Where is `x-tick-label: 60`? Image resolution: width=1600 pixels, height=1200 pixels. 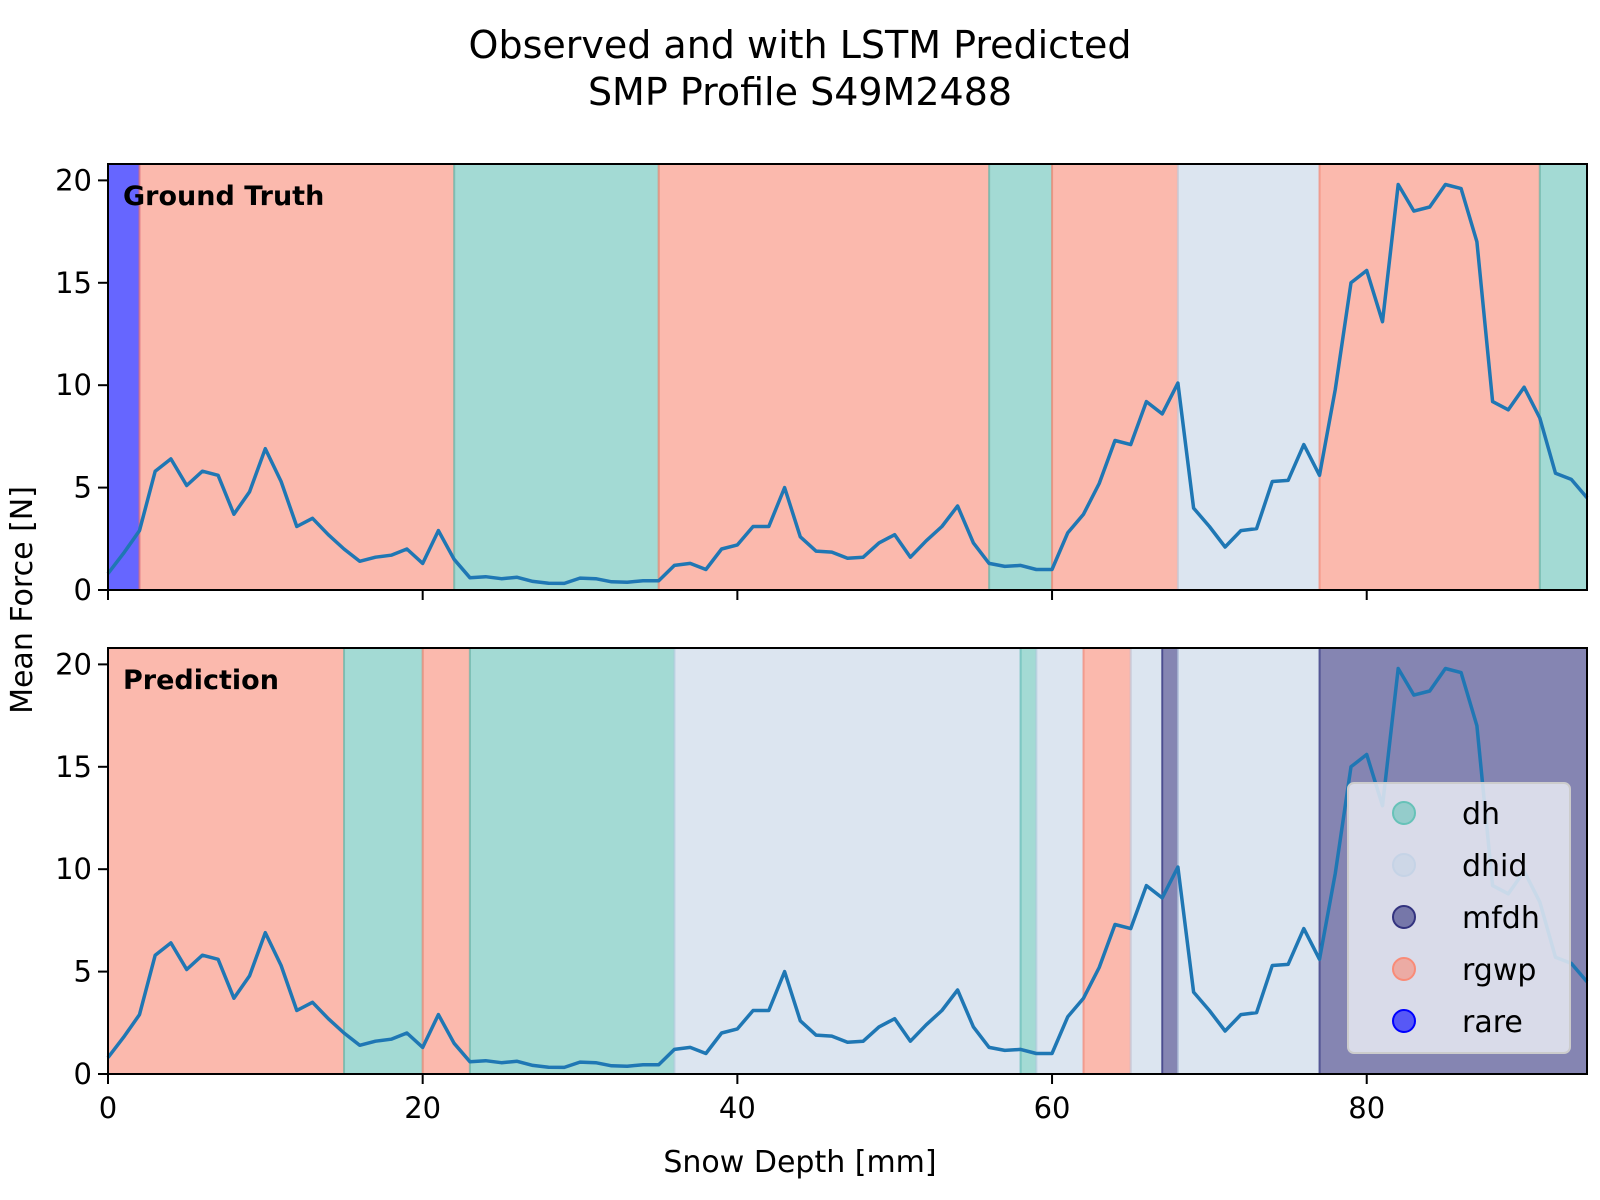 x-tick-label: 60 is located at coordinates (1052, 1108).